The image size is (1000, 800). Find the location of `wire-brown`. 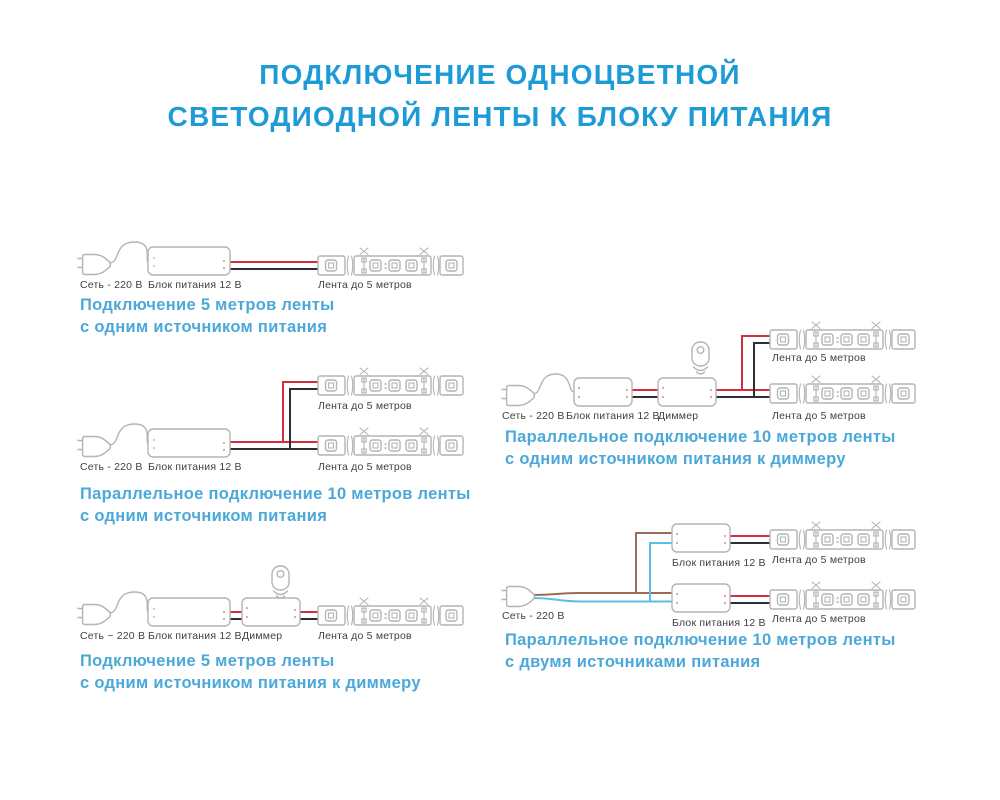

wire-brown is located at coordinates (601, 564).